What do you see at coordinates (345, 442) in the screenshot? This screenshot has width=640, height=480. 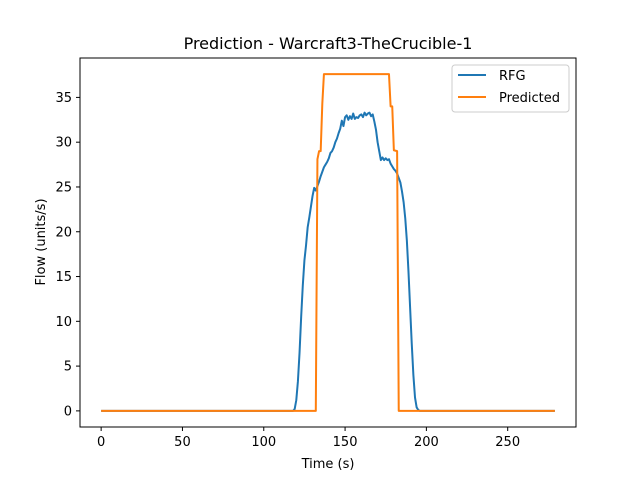 I see `x-tick-label: 150` at bounding box center [345, 442].